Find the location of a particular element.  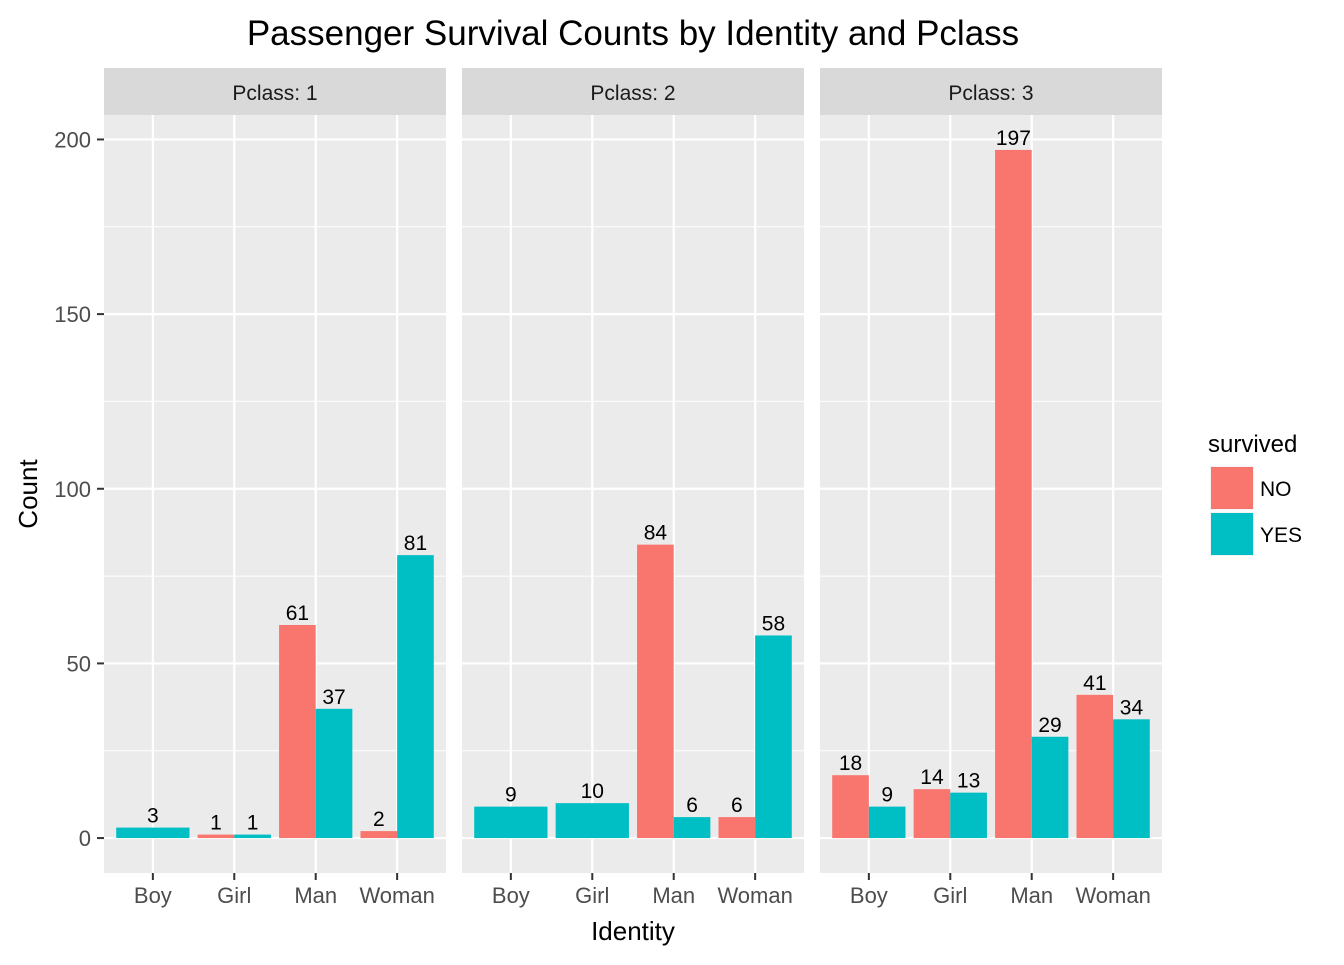

y-axis-label: Count is located at coordinates (28, 494).